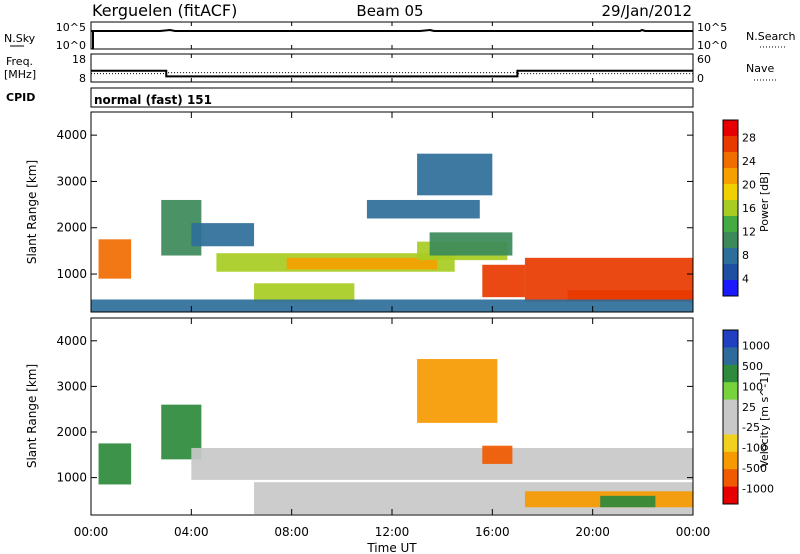 This screenshot has height=554, width=800. I want to click on freq-tick-top: 18, so click(79, 59).